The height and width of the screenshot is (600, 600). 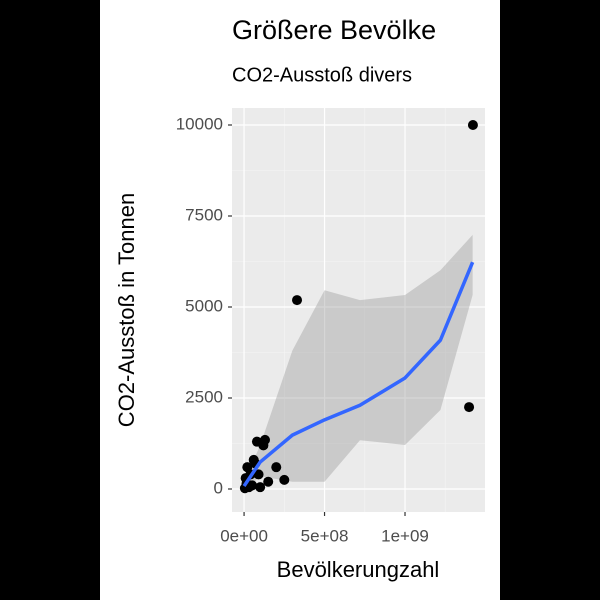 What do you see at coordinates (204, 214) in the screenshot?
I see `y-tick-label: 7500` at bounding box center [204, 214].